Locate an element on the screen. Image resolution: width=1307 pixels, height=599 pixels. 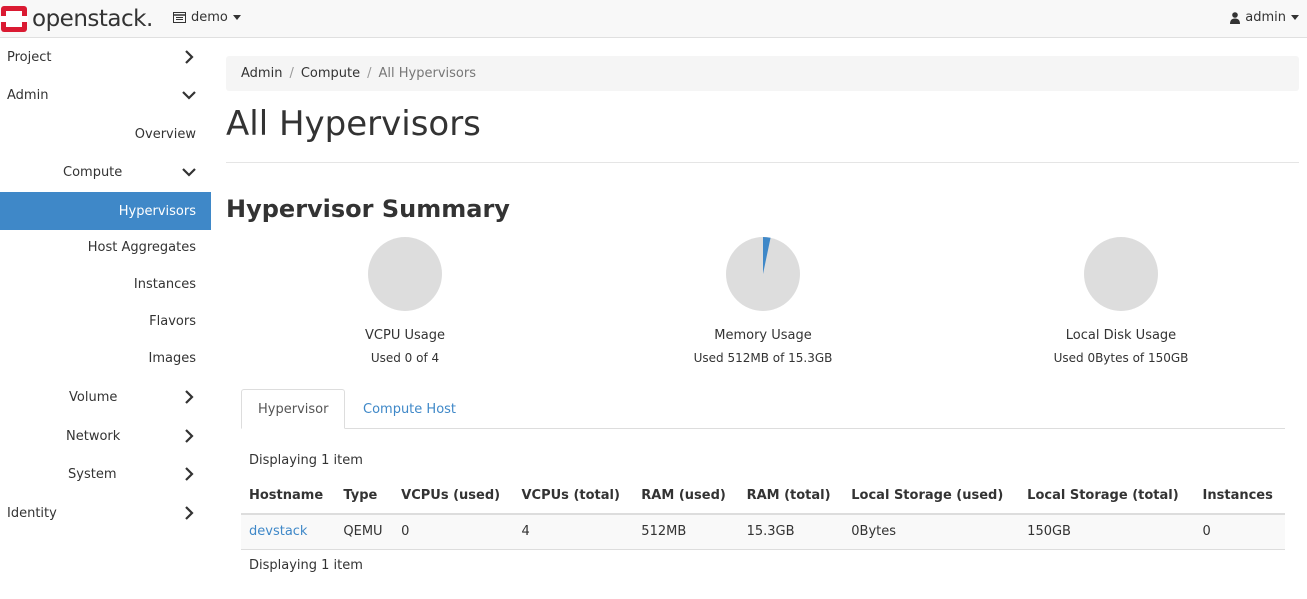
sidebar-item-hypervisors: Hypervisors is located at coordinates (105, 211).